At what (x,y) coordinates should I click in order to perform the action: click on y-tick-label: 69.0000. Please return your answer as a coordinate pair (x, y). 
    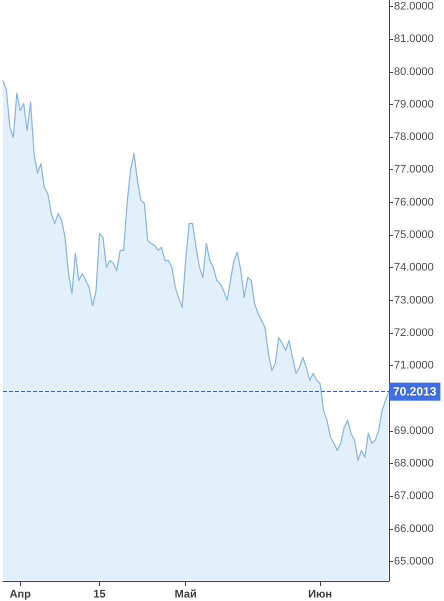
    Looking at the image, I should click on (414, 430).